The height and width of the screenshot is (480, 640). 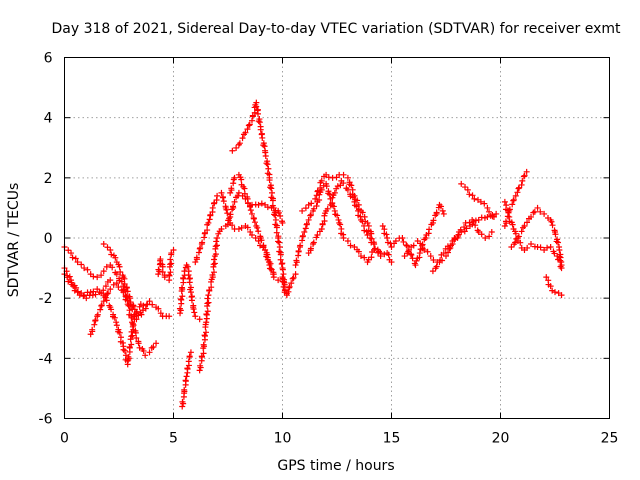 What do you see at coordinates (14, 240) in the screenshot?
I see `y-axis-label: SDTVAR / TECUs` at bounding box center [14, 240].